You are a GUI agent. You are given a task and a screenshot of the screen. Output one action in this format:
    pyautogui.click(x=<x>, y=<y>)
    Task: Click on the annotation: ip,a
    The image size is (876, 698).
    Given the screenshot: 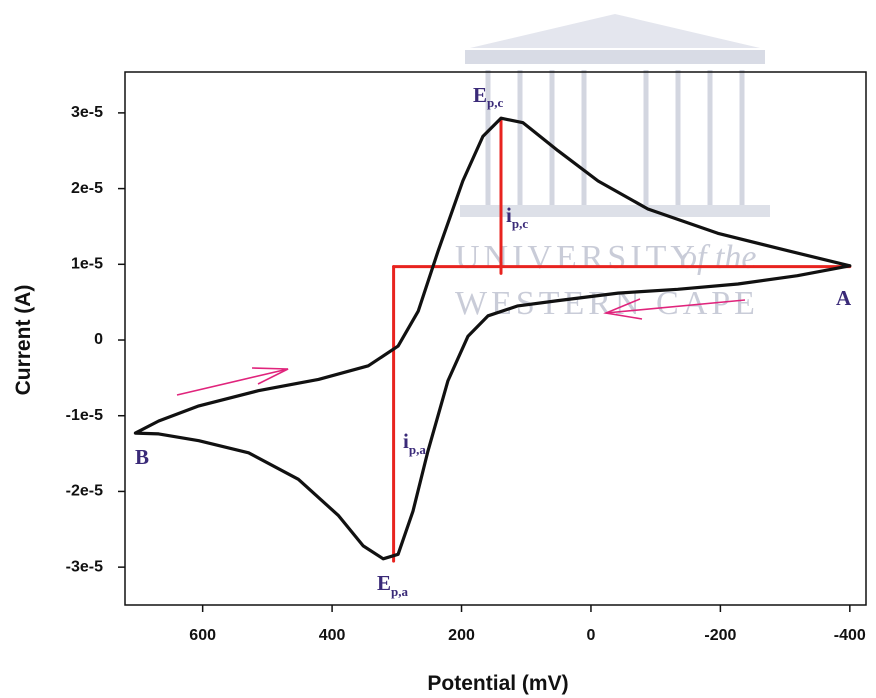 What is the action you would take?
    pyautogui.click(x=414, y=443)
    